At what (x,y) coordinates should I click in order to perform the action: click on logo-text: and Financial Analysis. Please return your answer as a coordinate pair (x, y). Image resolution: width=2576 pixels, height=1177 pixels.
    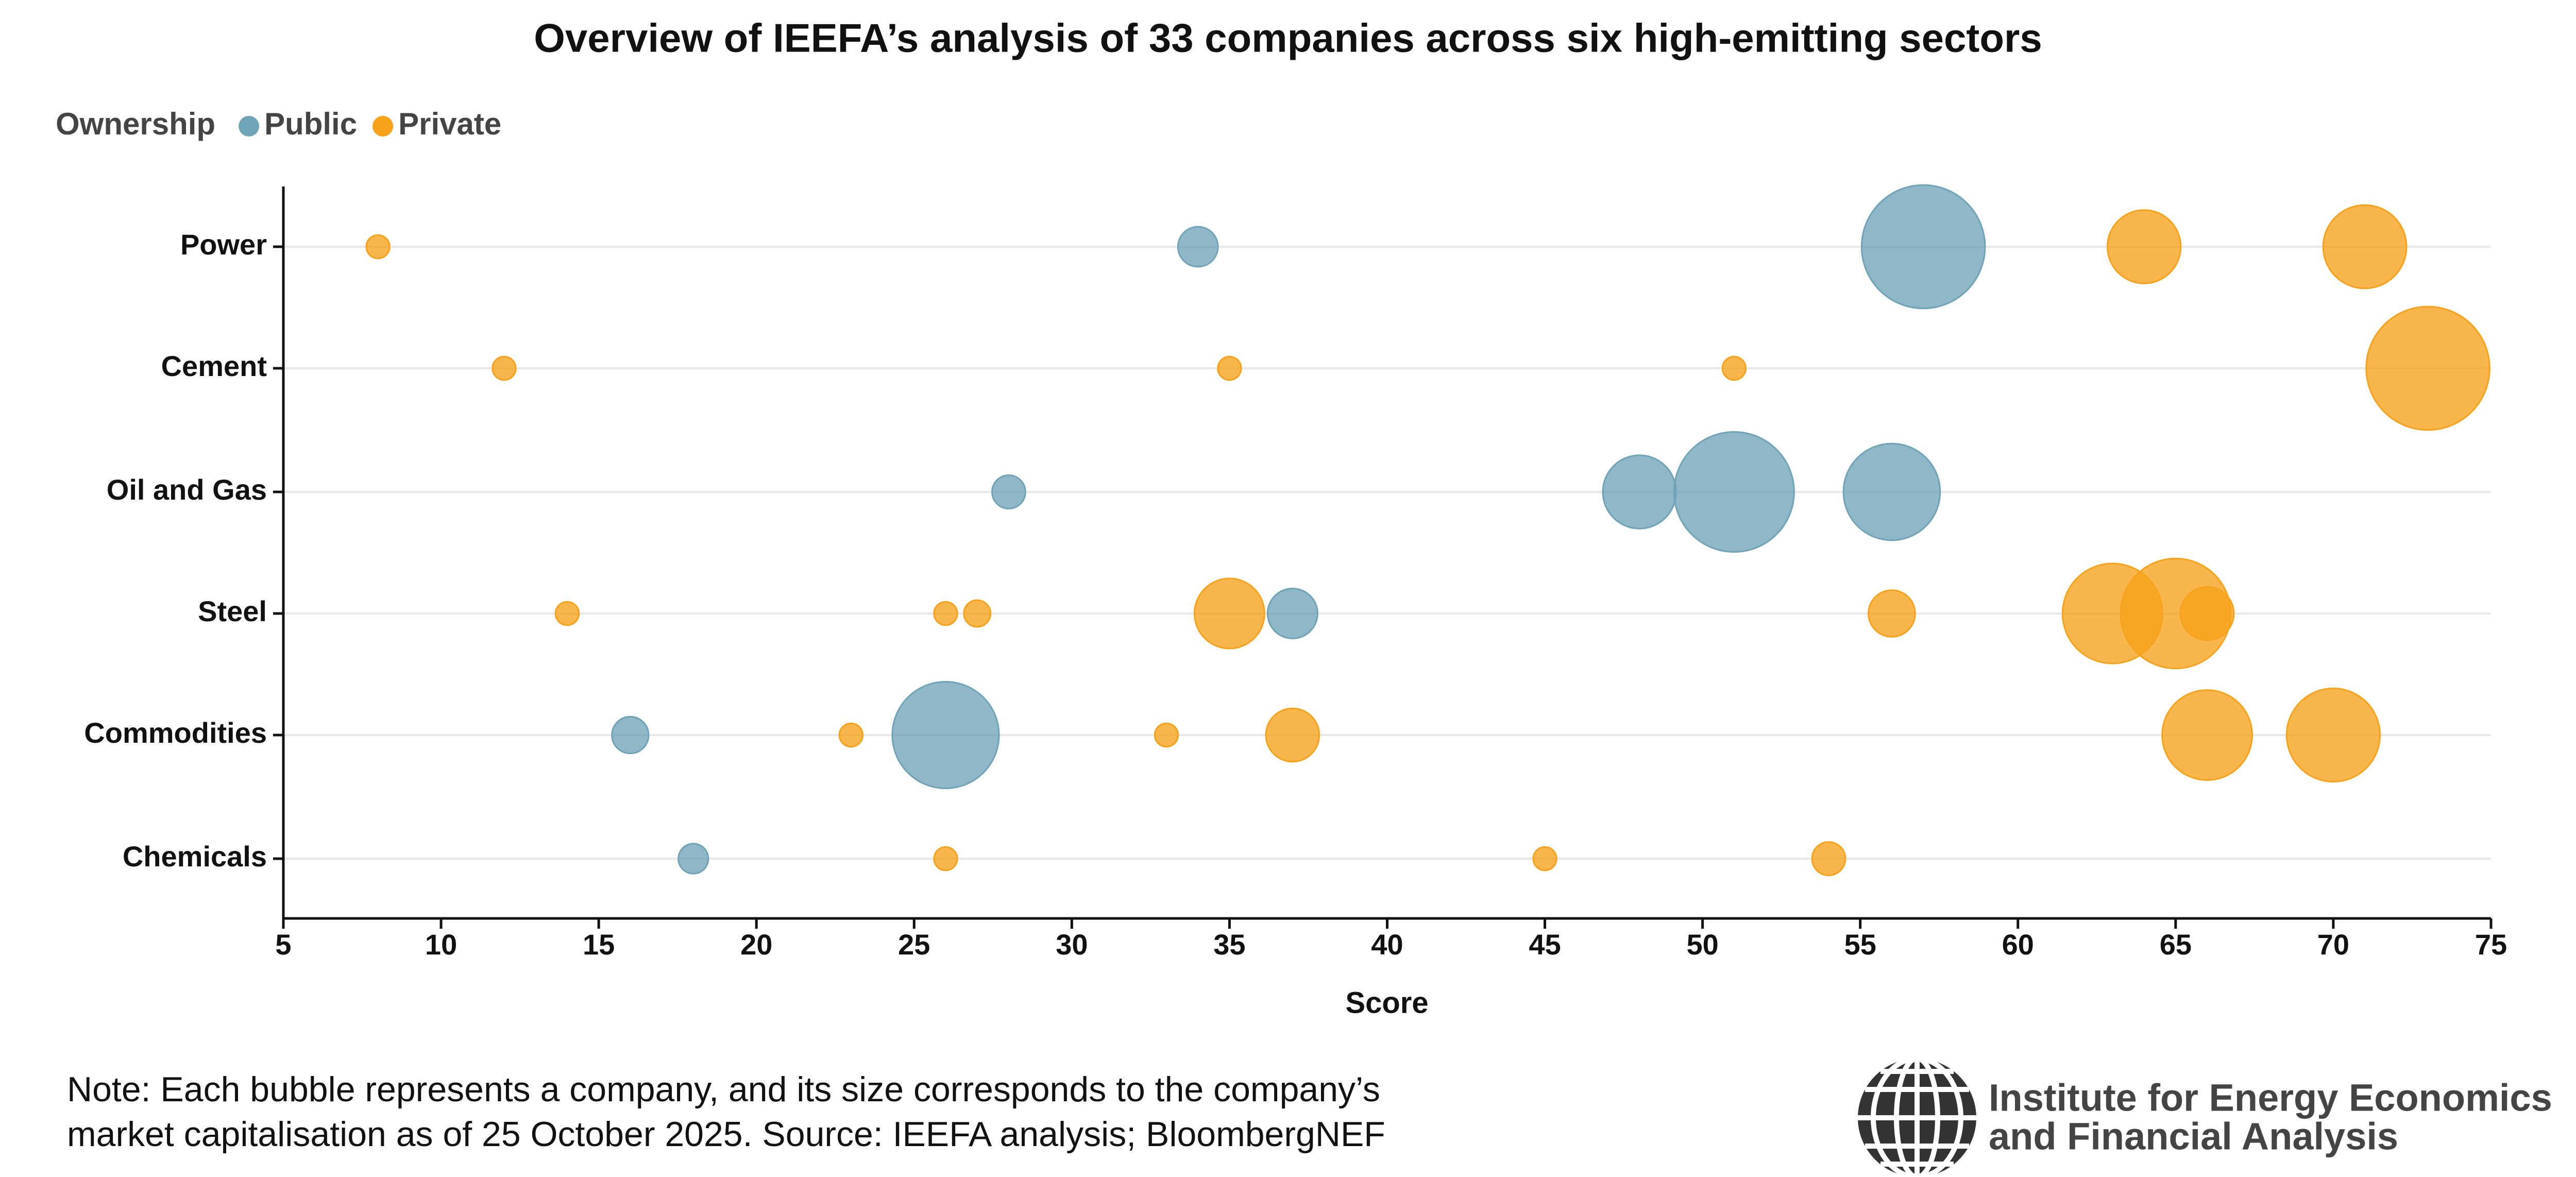
    Looking at the image, I should click on (2193, 1136).